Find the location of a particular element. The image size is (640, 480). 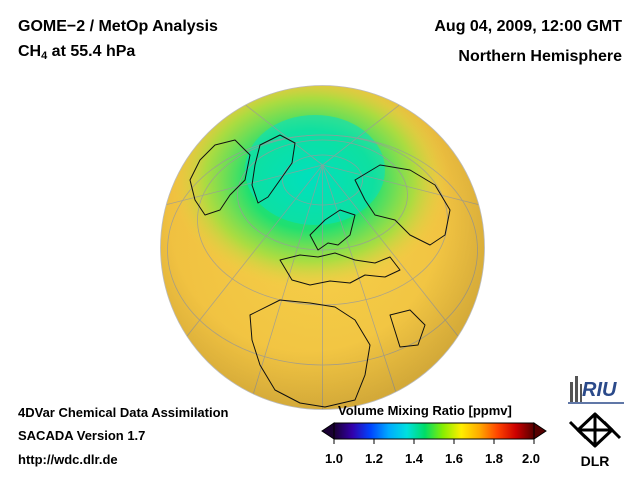

riu-logo-text: RIU is located at coordinates (599, 390).